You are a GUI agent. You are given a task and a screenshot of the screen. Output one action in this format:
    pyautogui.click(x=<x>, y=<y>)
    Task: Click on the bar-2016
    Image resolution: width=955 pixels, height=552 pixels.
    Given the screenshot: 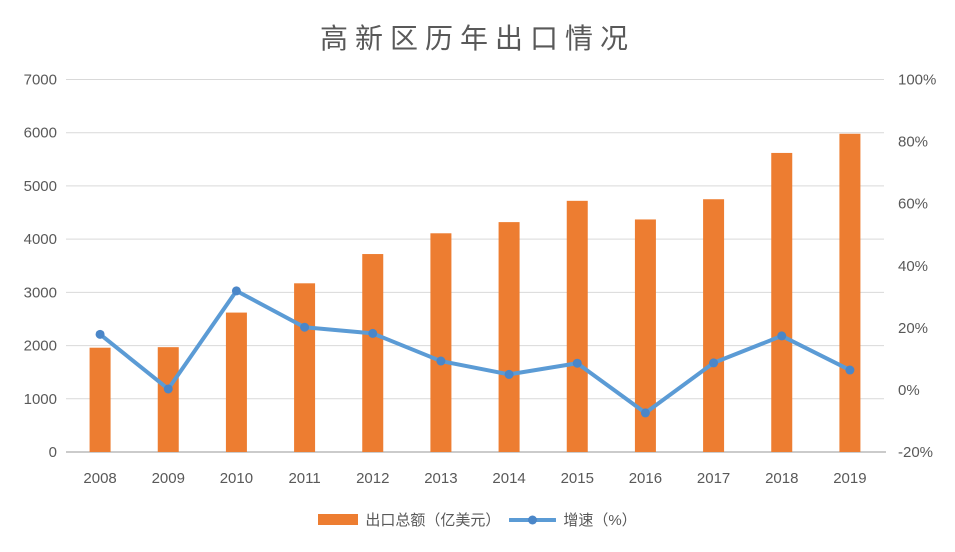 What is the action you would take?
    pyautogui.click(x=645, y=335)
    